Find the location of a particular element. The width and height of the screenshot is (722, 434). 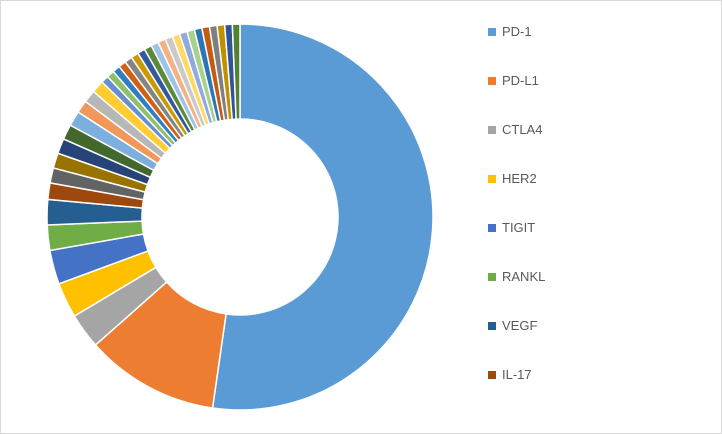

legend-label: PD-L1 is located at coordinates (520, 80).